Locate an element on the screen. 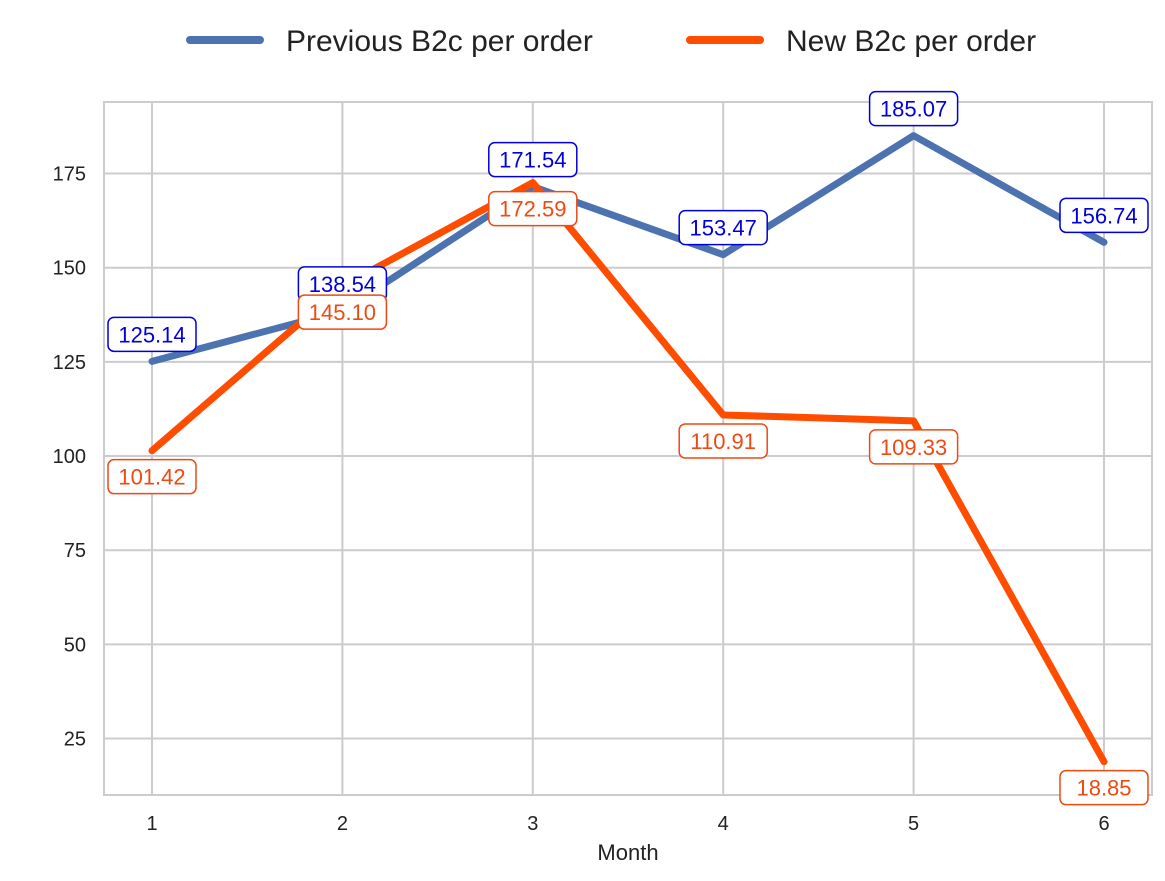  data-label: 110.91 is located at coordinates (723, 441).